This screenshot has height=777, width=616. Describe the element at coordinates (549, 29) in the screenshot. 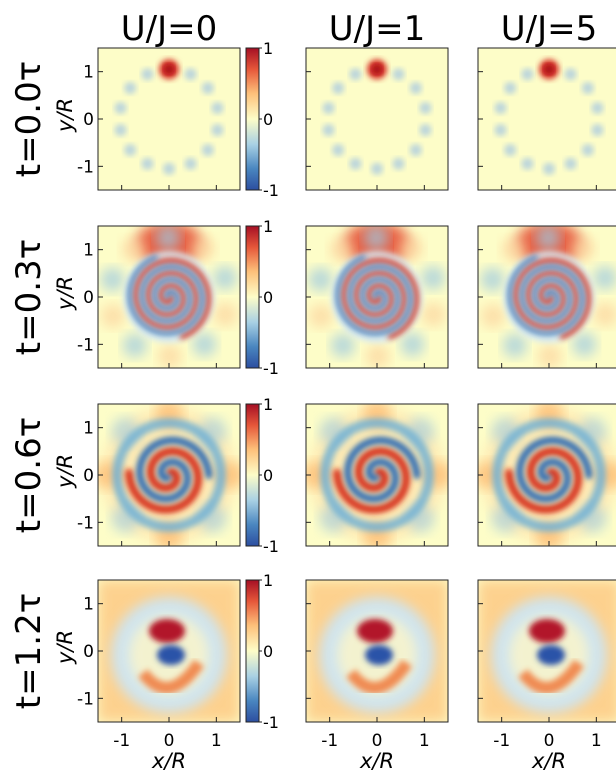

I see `column-title: U/J=5` at that location.